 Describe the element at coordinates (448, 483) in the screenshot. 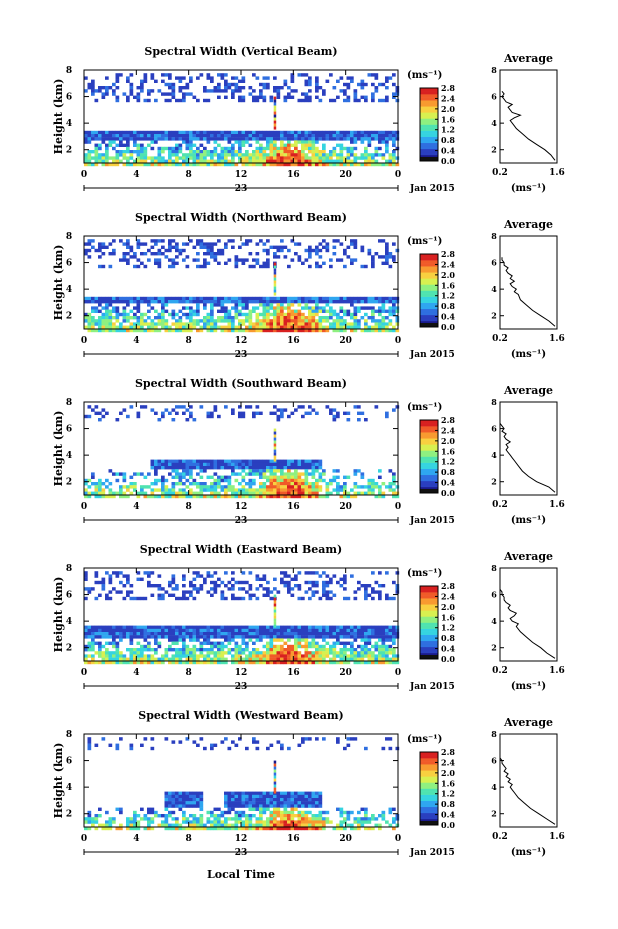

I see `colorbar-tick-label: 0.4` at that location.